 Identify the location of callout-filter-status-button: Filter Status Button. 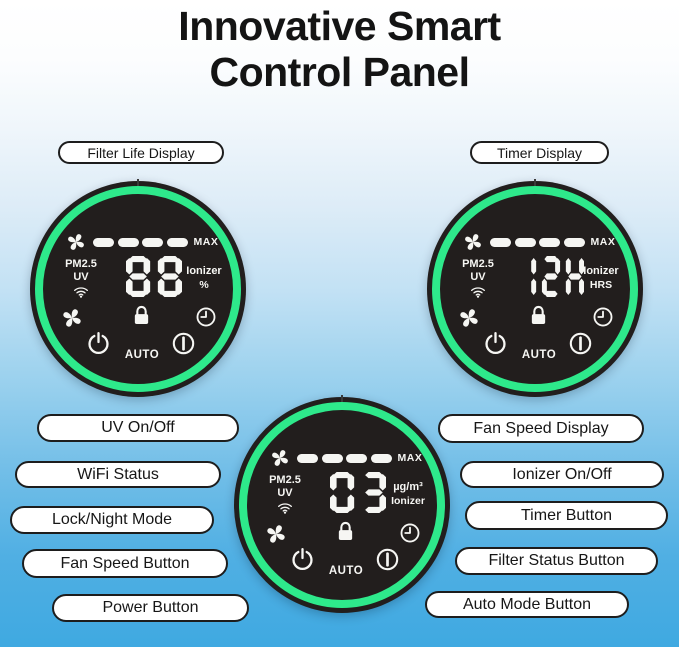
(556, 561).